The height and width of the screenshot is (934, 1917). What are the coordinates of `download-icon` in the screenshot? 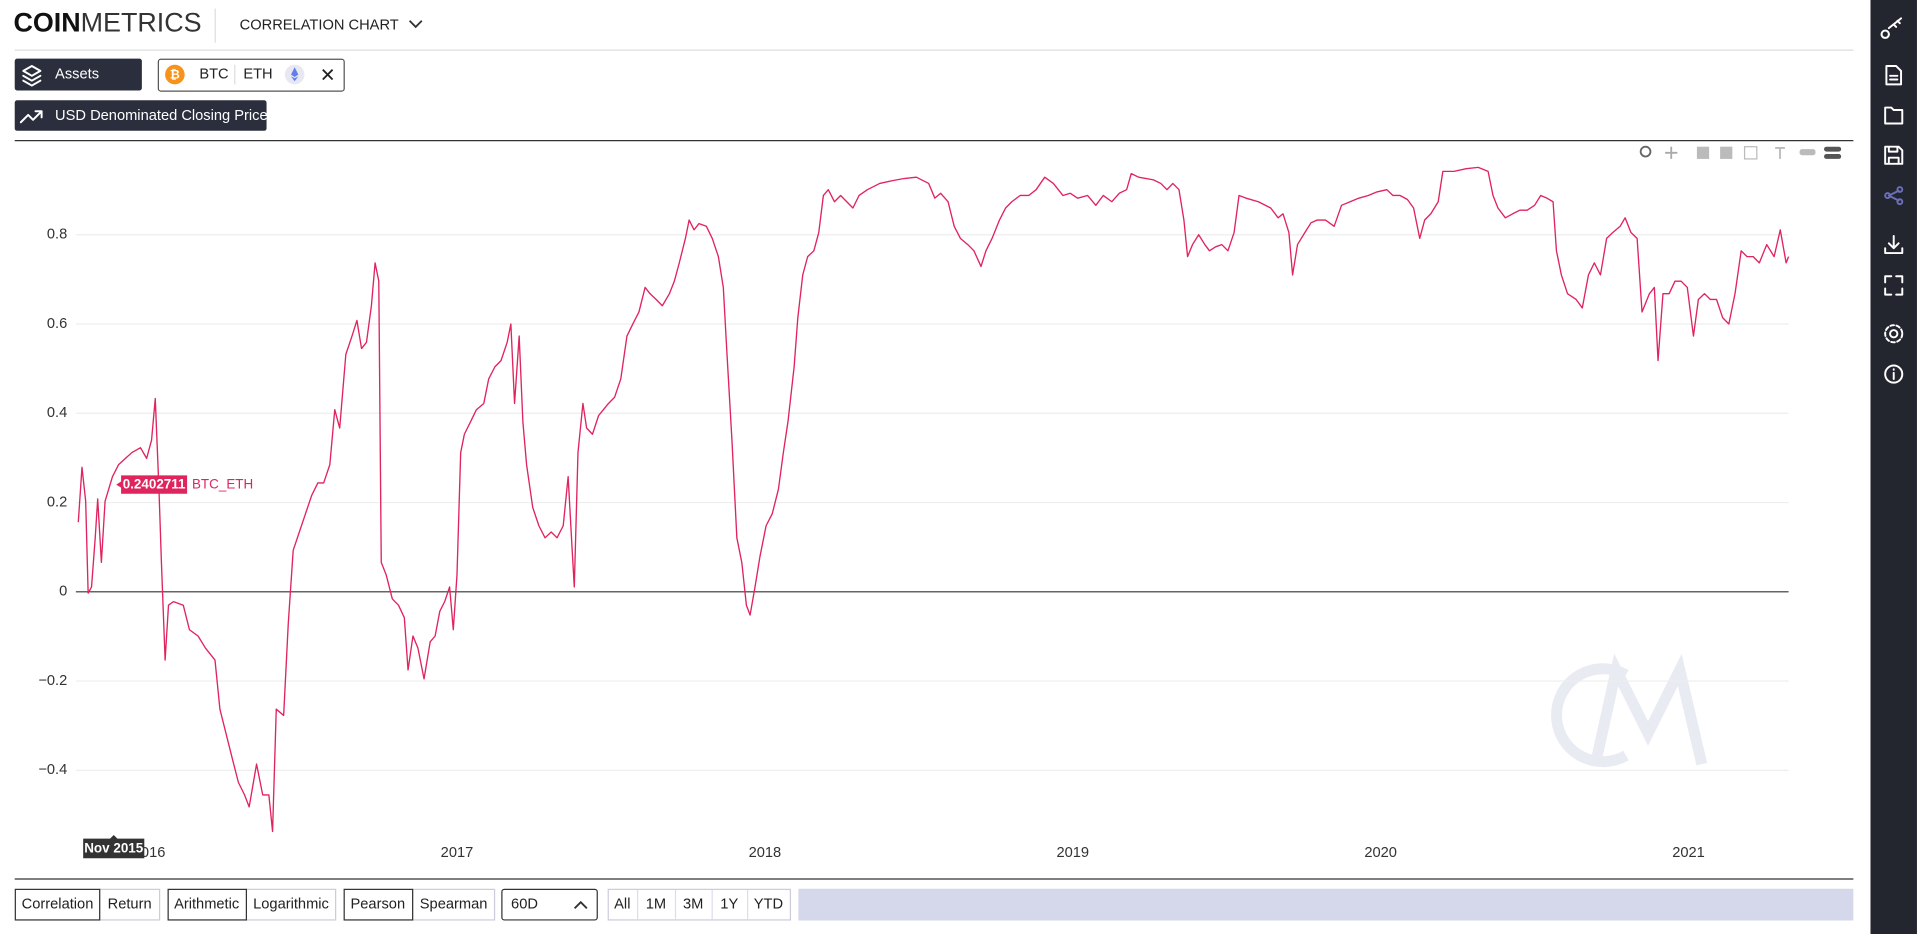 It's located at (1894, 244).